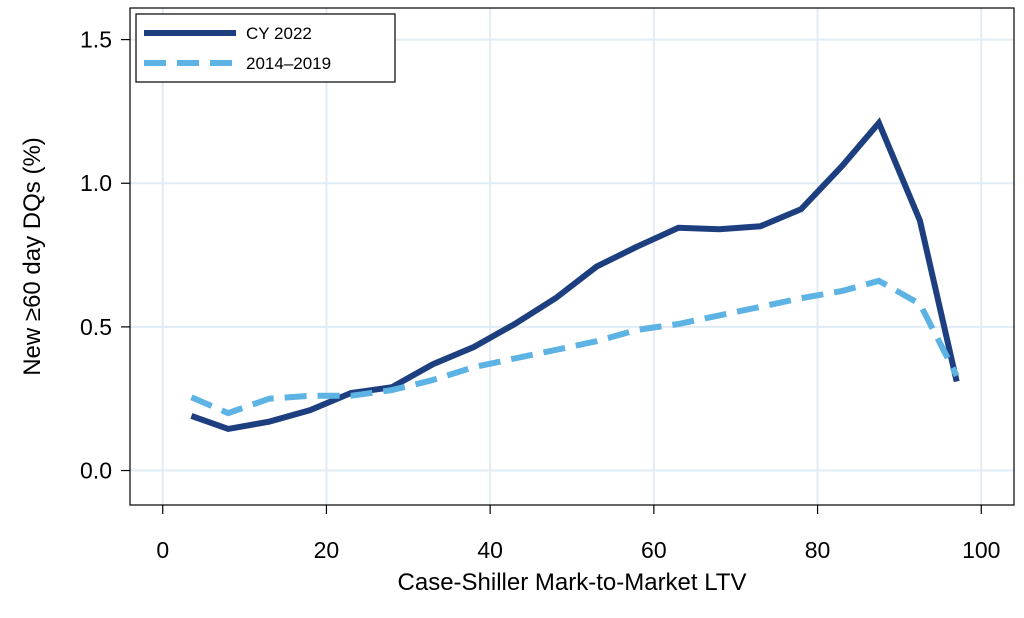 The image size is (1024, 618). What do you see at coordinates (327, 550) in the screenshot?
I see `x-tick-label: 20` at bounding box center [327, 550].